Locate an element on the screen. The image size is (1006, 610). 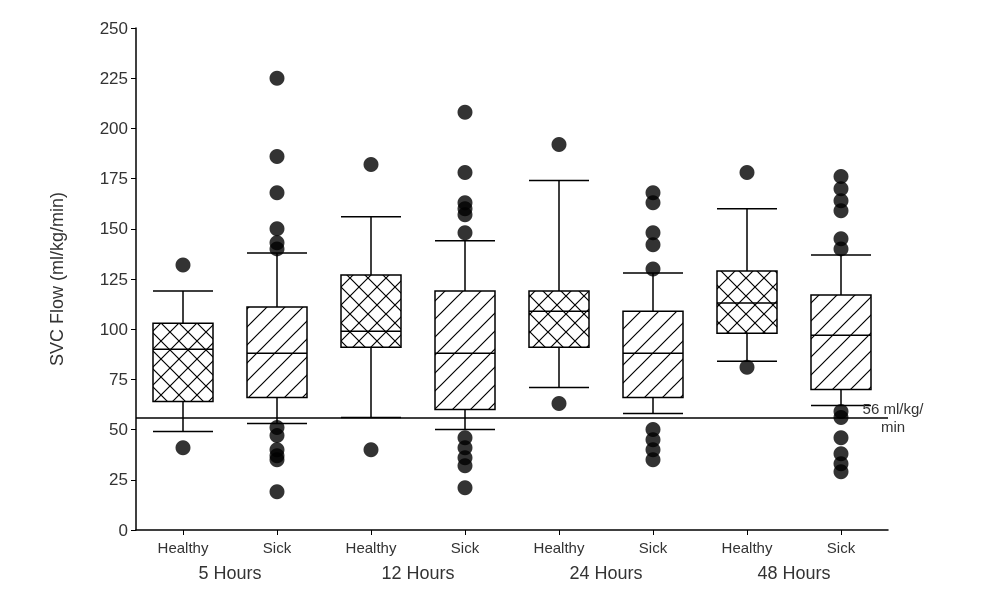
text: 48 Hours is located at coordinates (794, 573).